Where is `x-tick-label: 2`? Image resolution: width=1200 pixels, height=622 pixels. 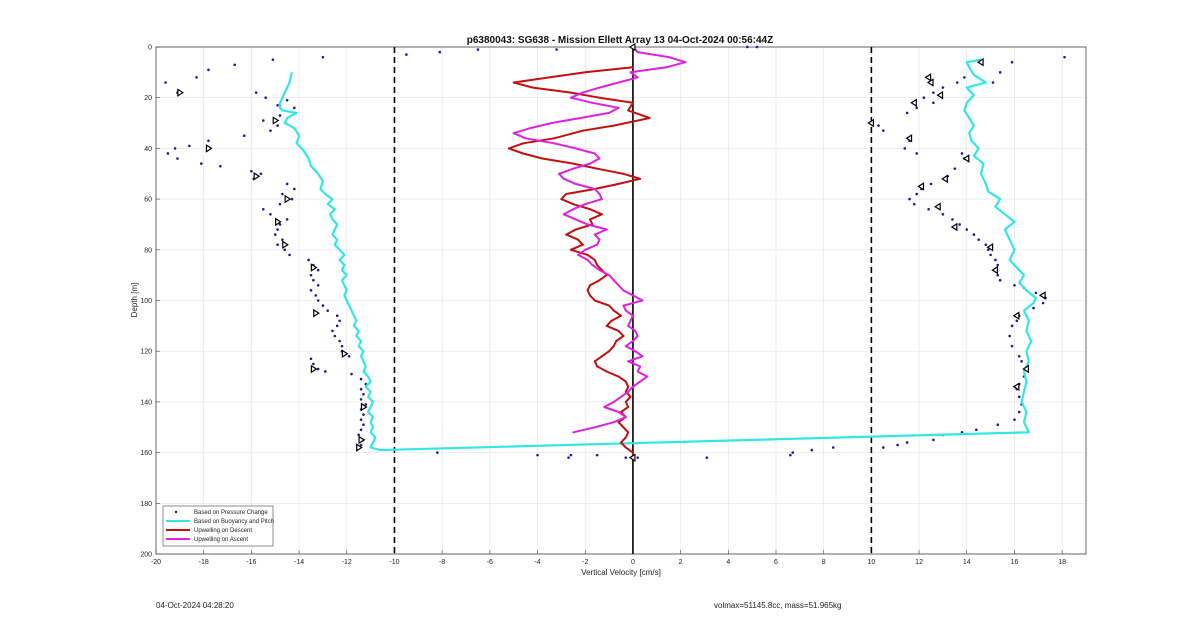 x-tick-label: 2 is located at coordinates (681, 562).